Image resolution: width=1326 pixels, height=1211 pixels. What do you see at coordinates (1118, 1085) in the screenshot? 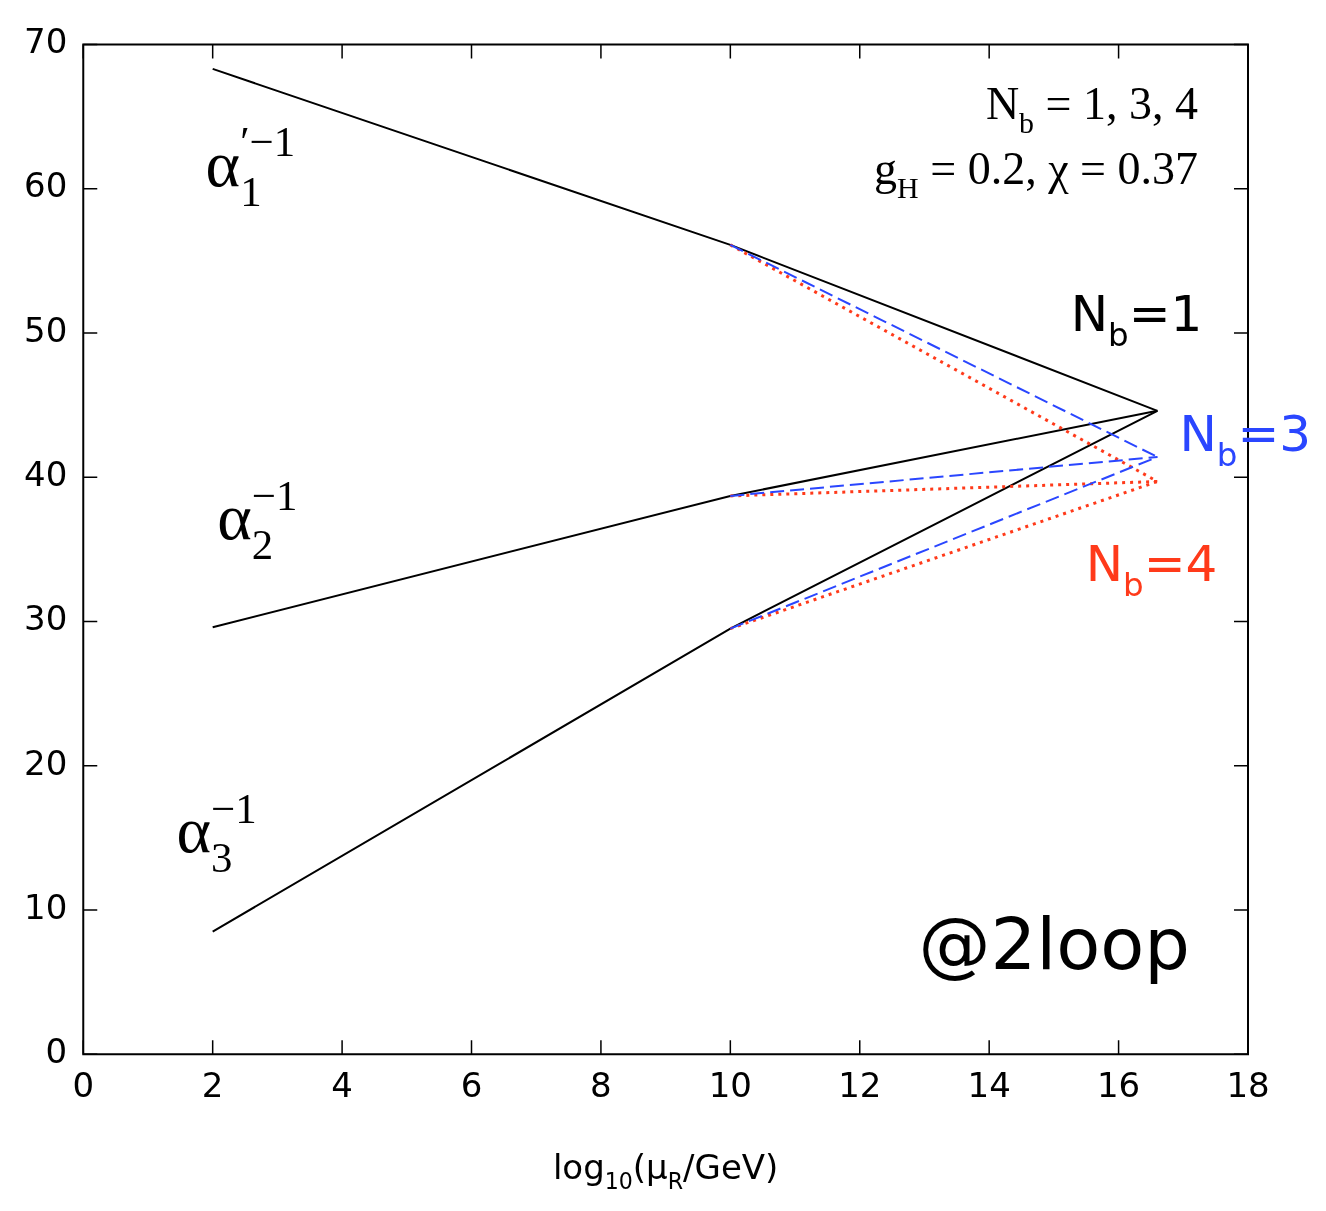
I see `x-tick-label: 16` at bounding box center [1118, 1085].